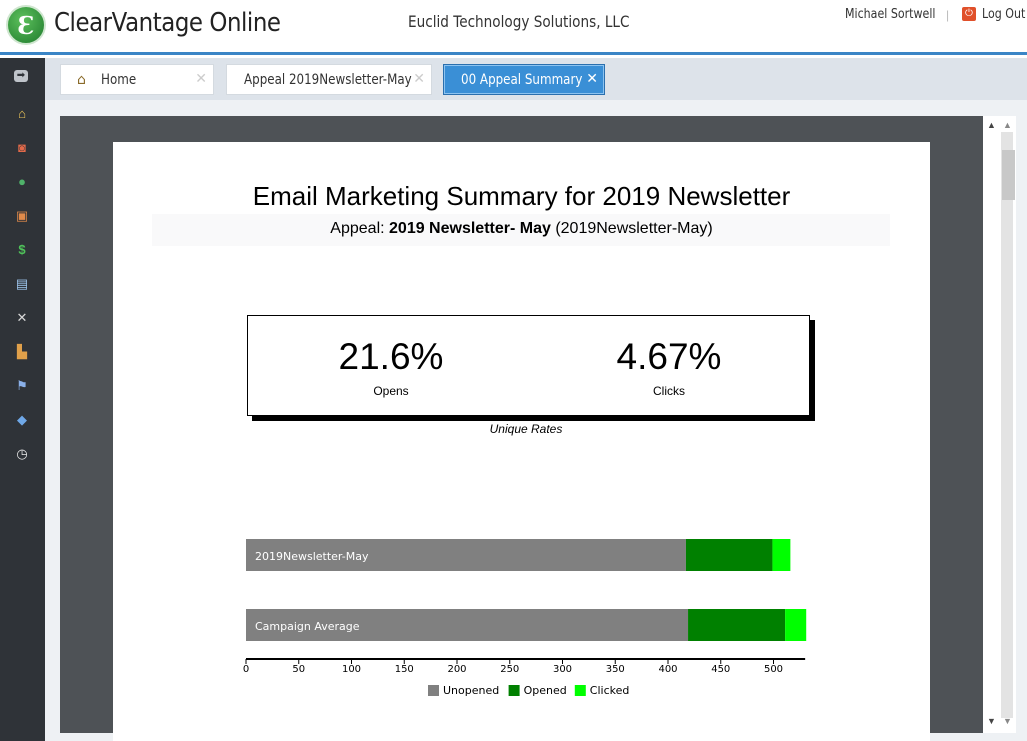 This screenshot has height=741, width=1027. Describe the element at coordinates (580, 690) in the screenshot. I see `legend-swatch-clicked` at that location.